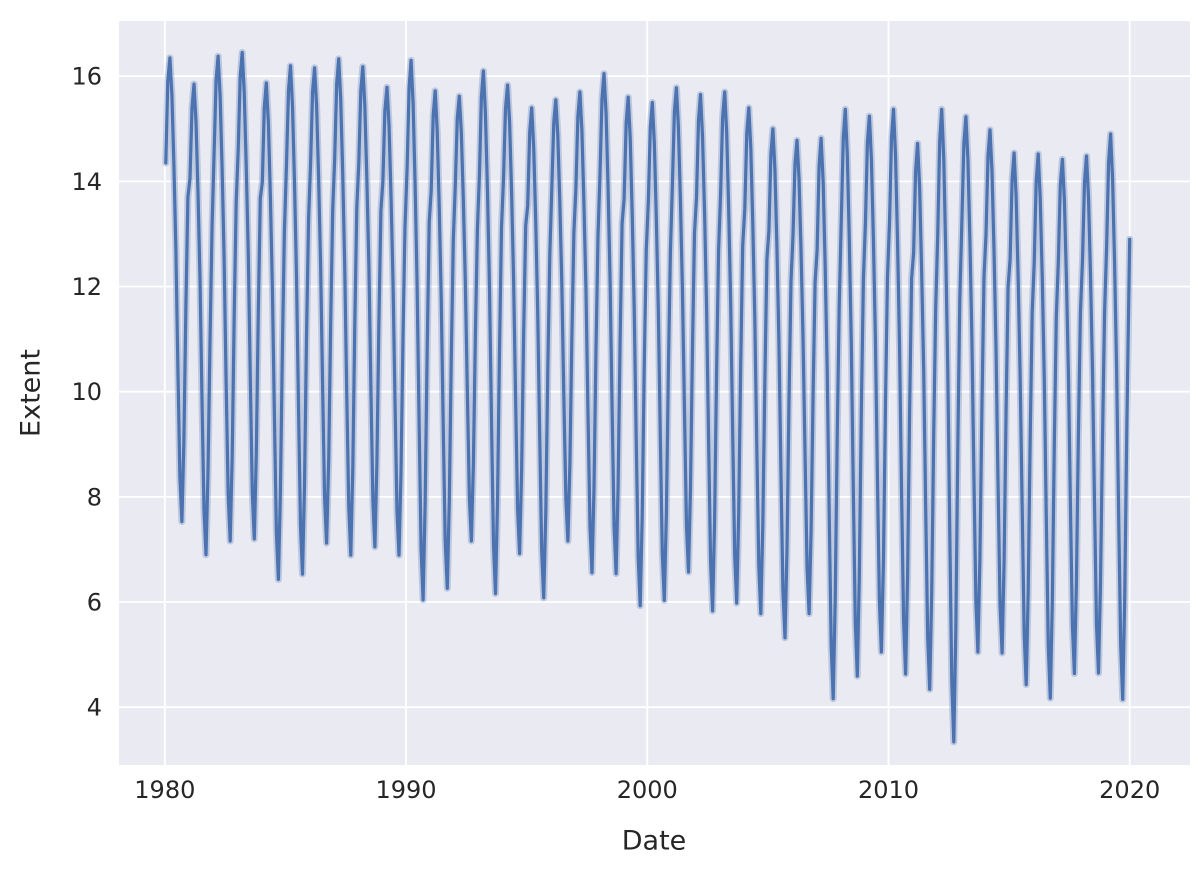  Describe the element at coordinates (94, 708) in the screenshot. I see `y-tick-label-4: 4` at that location.